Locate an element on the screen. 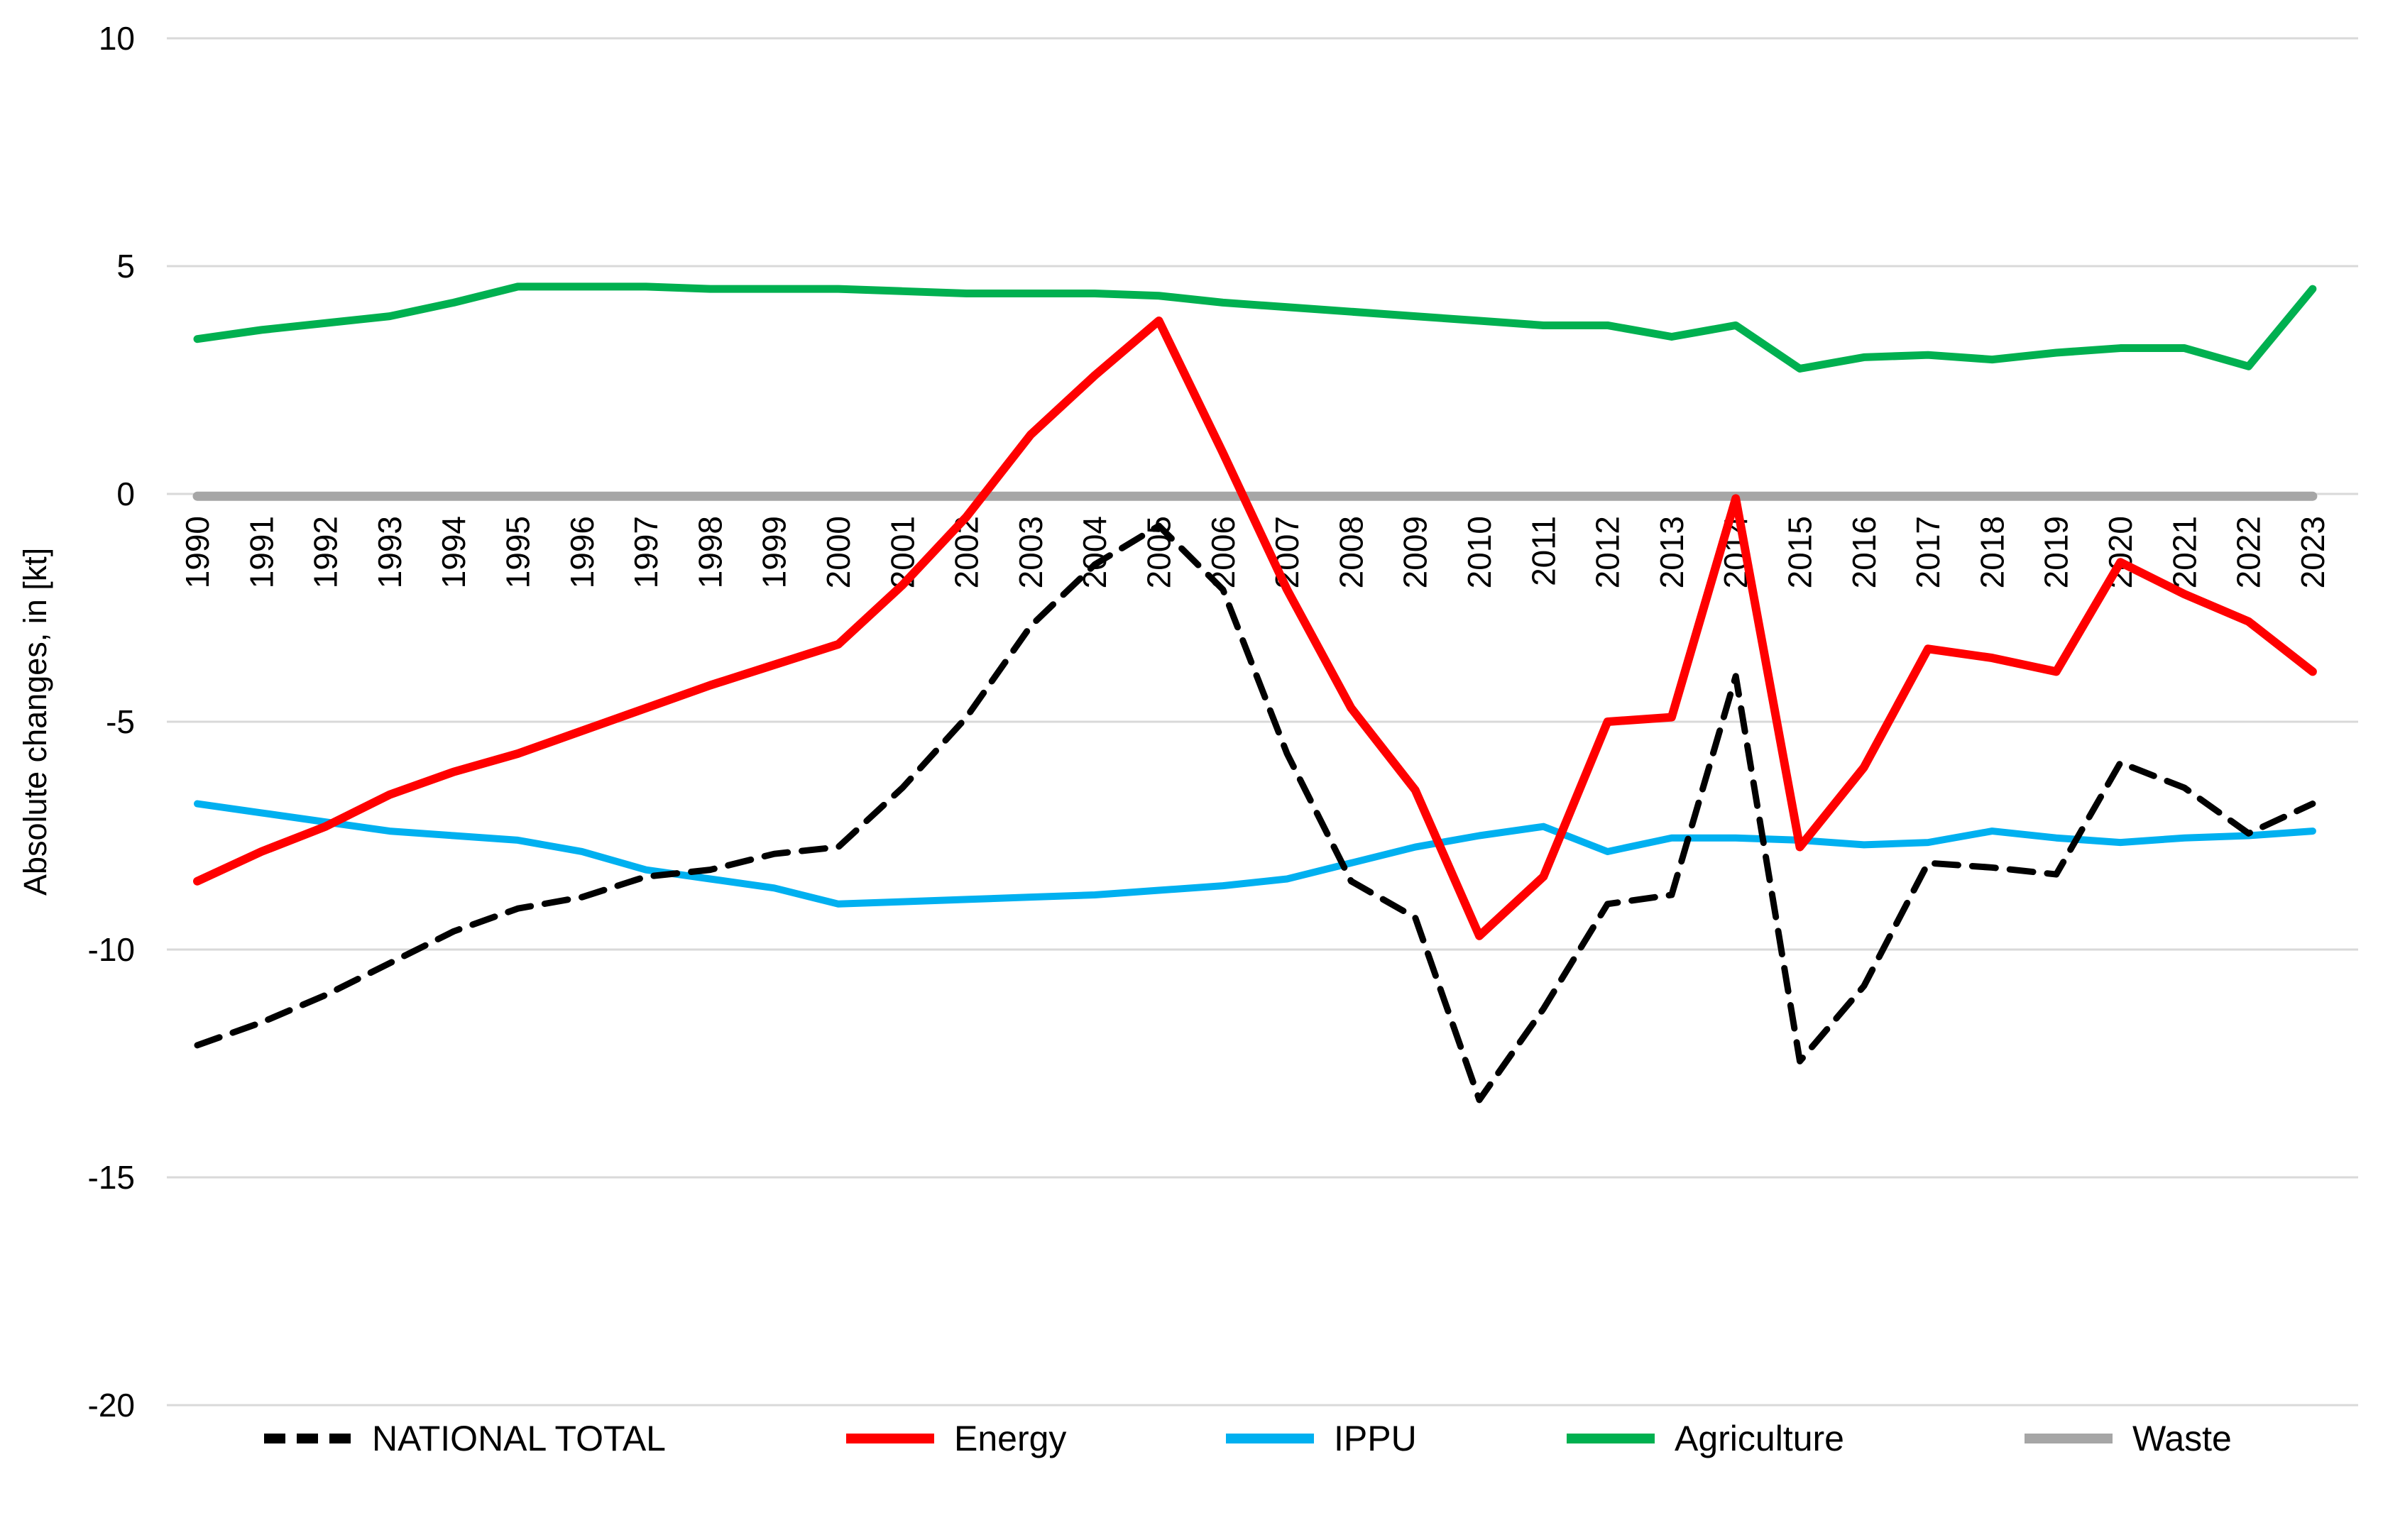 The width and height of the screenshot is (2383, 1540). legend-item-energy: Energy is located at coordinates (955, 1438).